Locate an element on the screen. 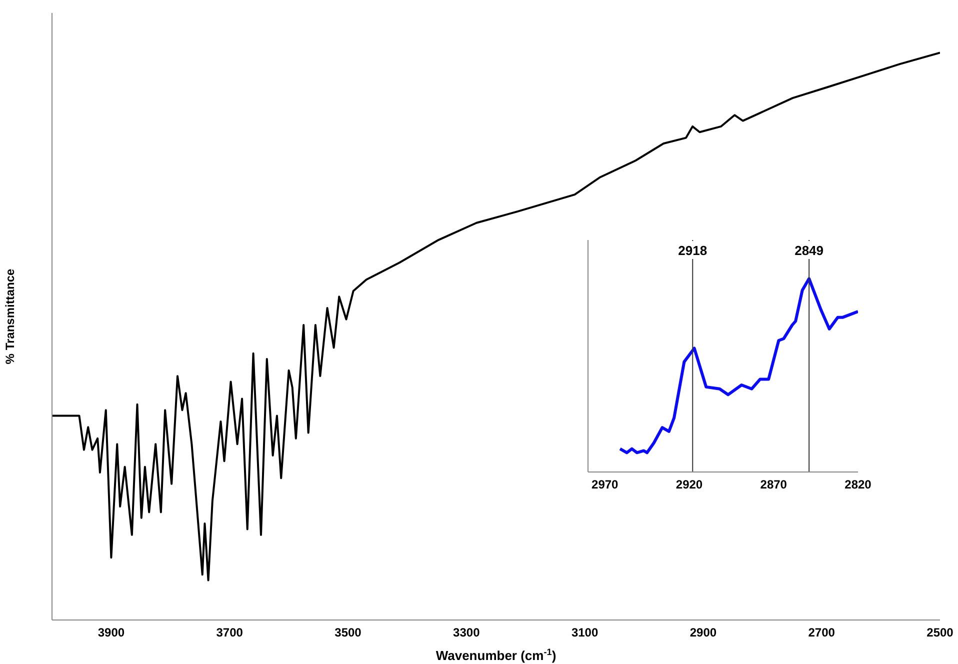 The image size is (958, 664). x-tick-label: 3900 is located at coordinates (111, 633).